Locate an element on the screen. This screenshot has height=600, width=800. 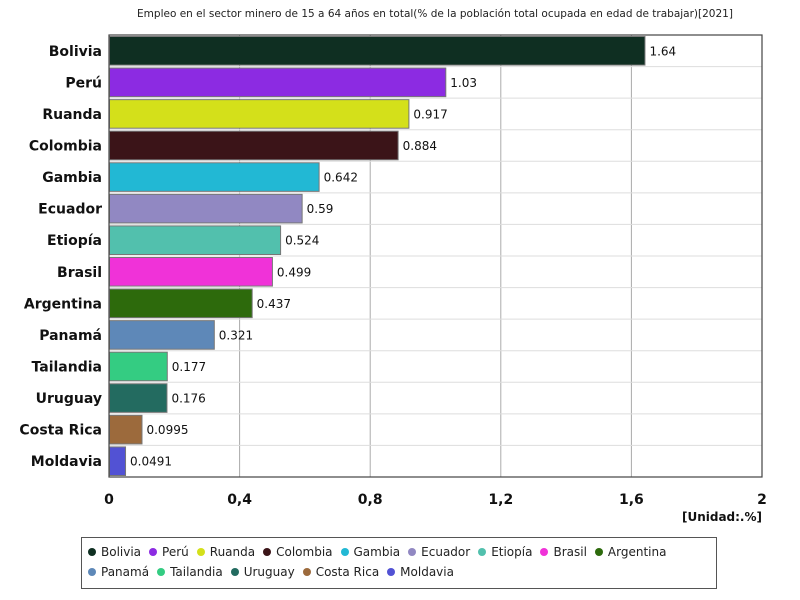
category-label: Colombia is located at coordinates (65, 147).